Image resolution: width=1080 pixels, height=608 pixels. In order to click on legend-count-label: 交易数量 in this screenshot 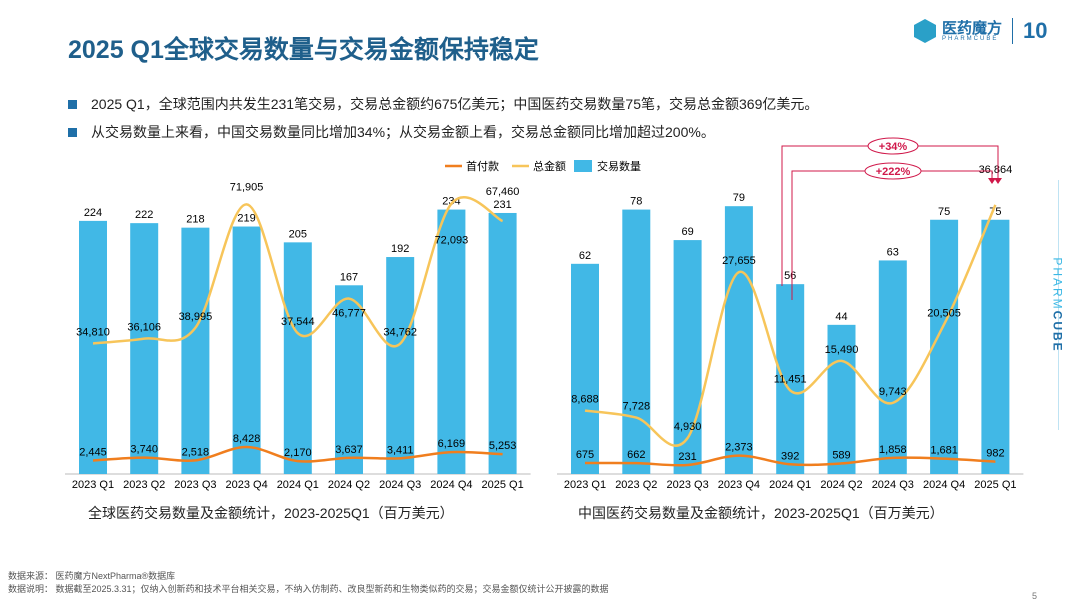, I will do `click(619, 166)`.